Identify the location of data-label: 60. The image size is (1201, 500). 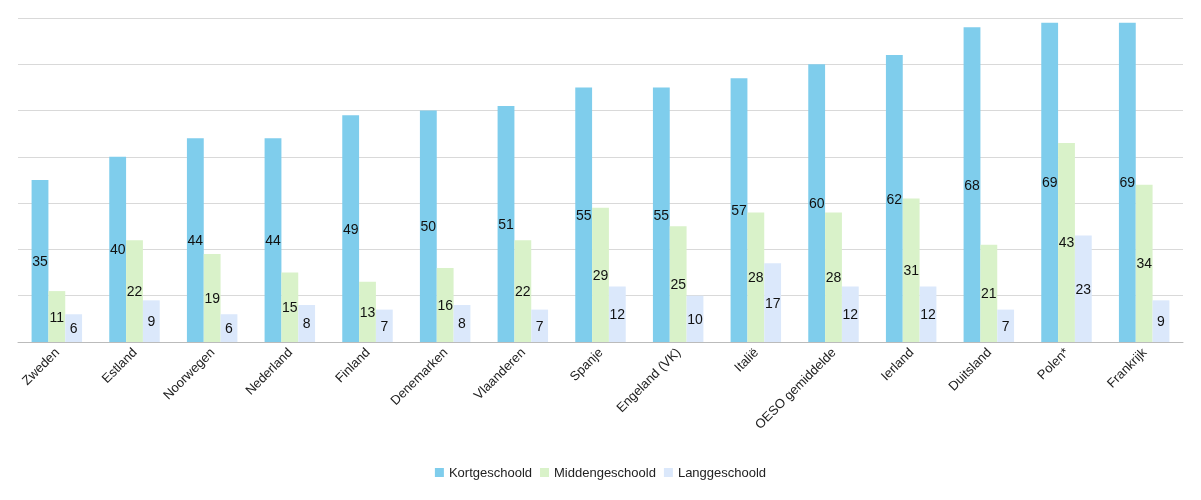
(816, 203).